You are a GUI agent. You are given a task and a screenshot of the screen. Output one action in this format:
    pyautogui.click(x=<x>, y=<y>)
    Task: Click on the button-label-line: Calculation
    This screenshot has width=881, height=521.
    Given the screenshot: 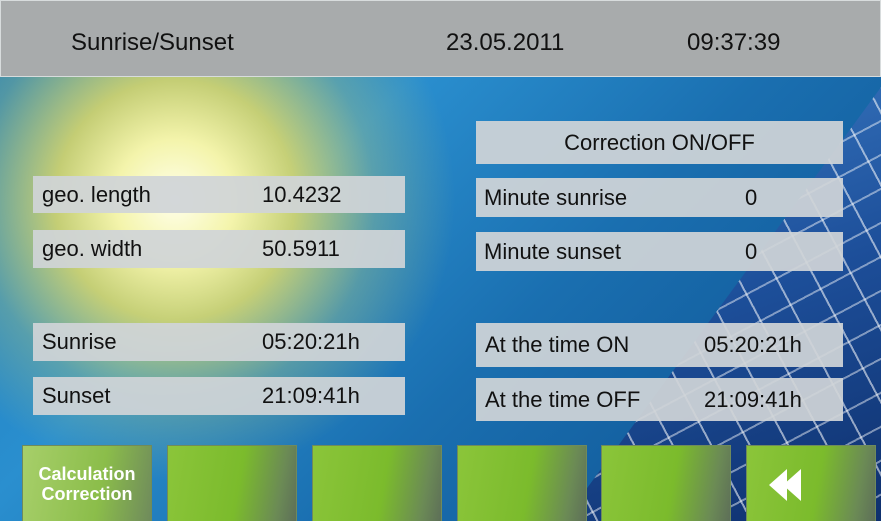 What is the action you would take?
    pyautogui.click(x=87, y=474)
    